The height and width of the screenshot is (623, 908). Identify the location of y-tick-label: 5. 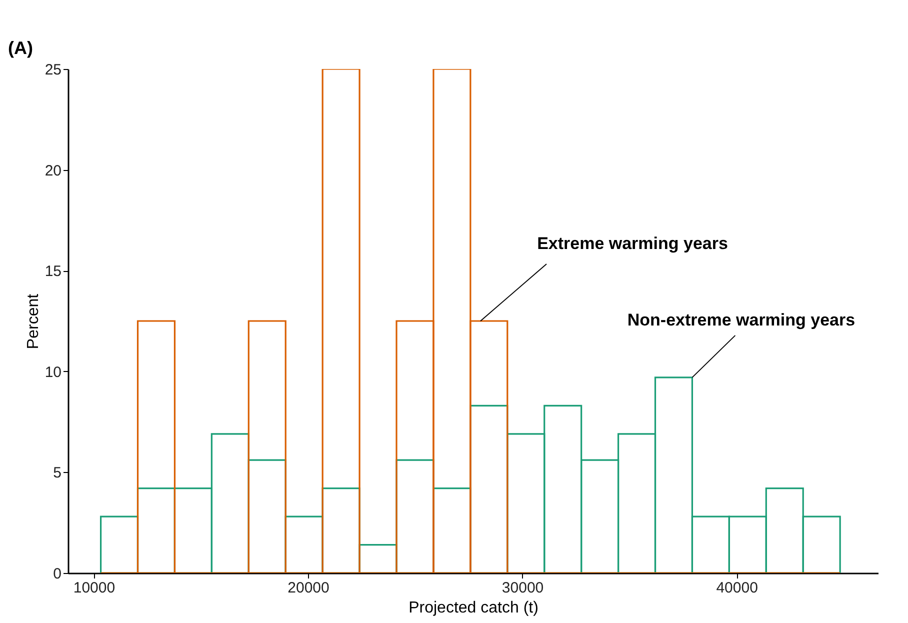
(57, 473).